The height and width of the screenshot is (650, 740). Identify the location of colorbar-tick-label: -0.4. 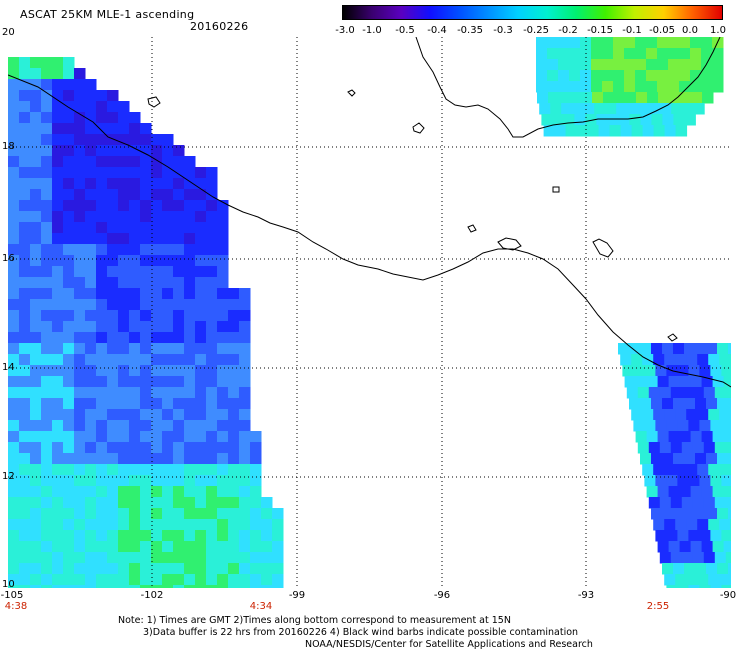
(437, 30).